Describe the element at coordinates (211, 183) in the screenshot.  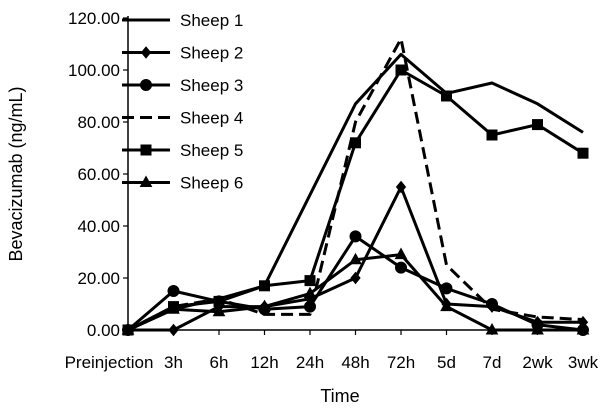
I see `legend-label: Sheep 6` at that location.